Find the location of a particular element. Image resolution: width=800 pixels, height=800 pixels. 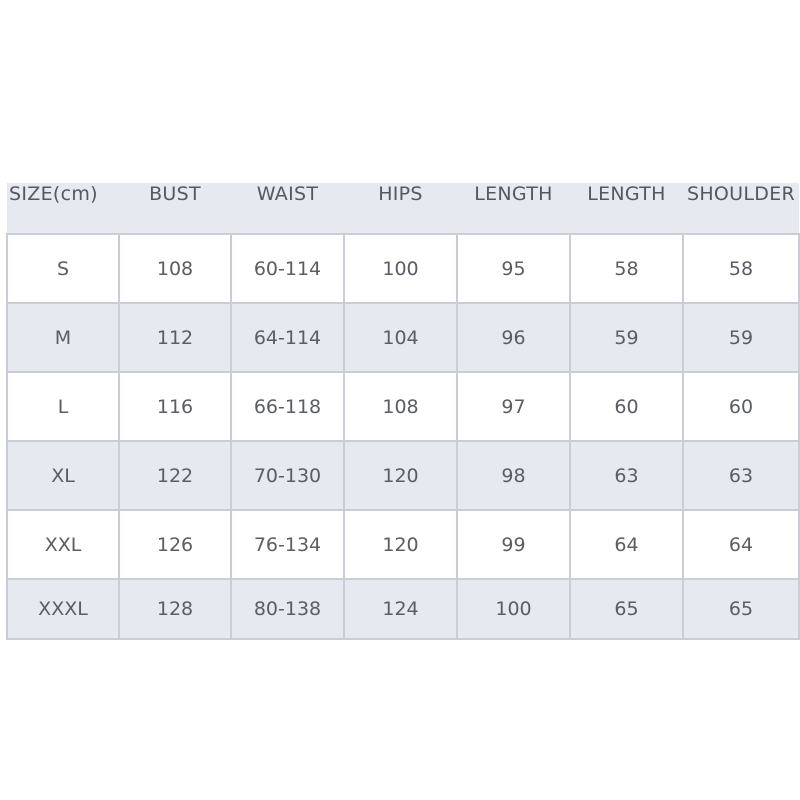

table-cell: 124 is located at coordinates (400, 609).